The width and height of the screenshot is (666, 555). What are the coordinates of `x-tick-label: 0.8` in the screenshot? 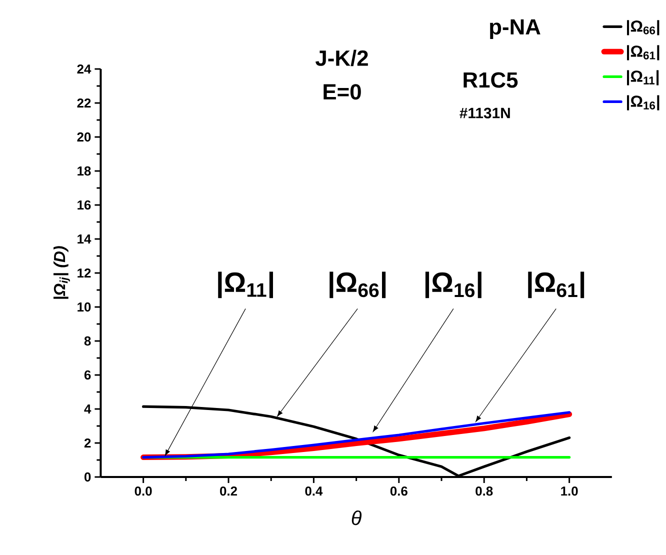 It's located at (484, 491).